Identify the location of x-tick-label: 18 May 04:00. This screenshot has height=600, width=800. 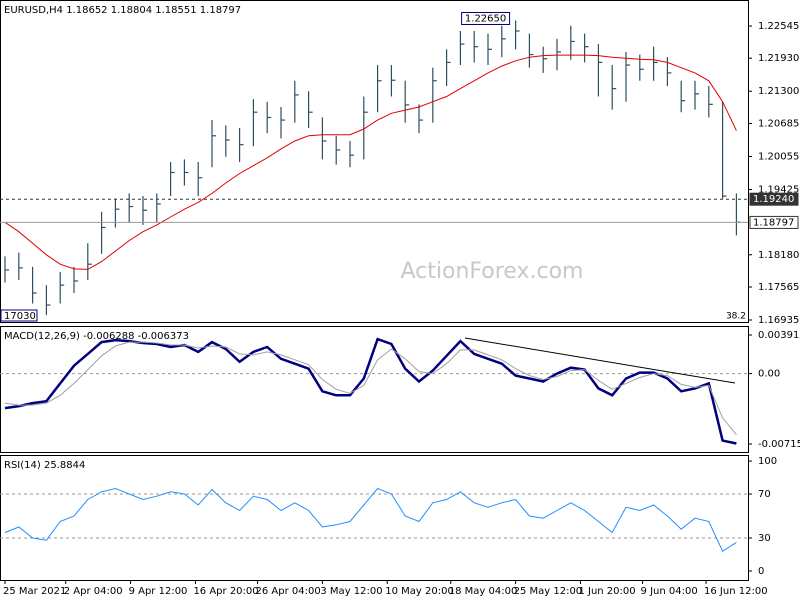
(483, 591).